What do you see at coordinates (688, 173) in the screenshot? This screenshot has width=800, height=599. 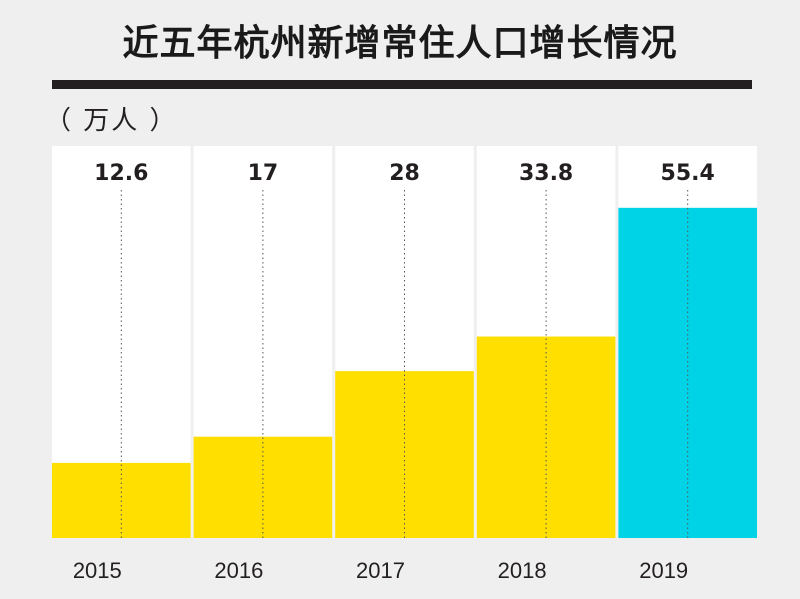 I see `value-label-2019: 55.4` at bounding box center [688, 173].